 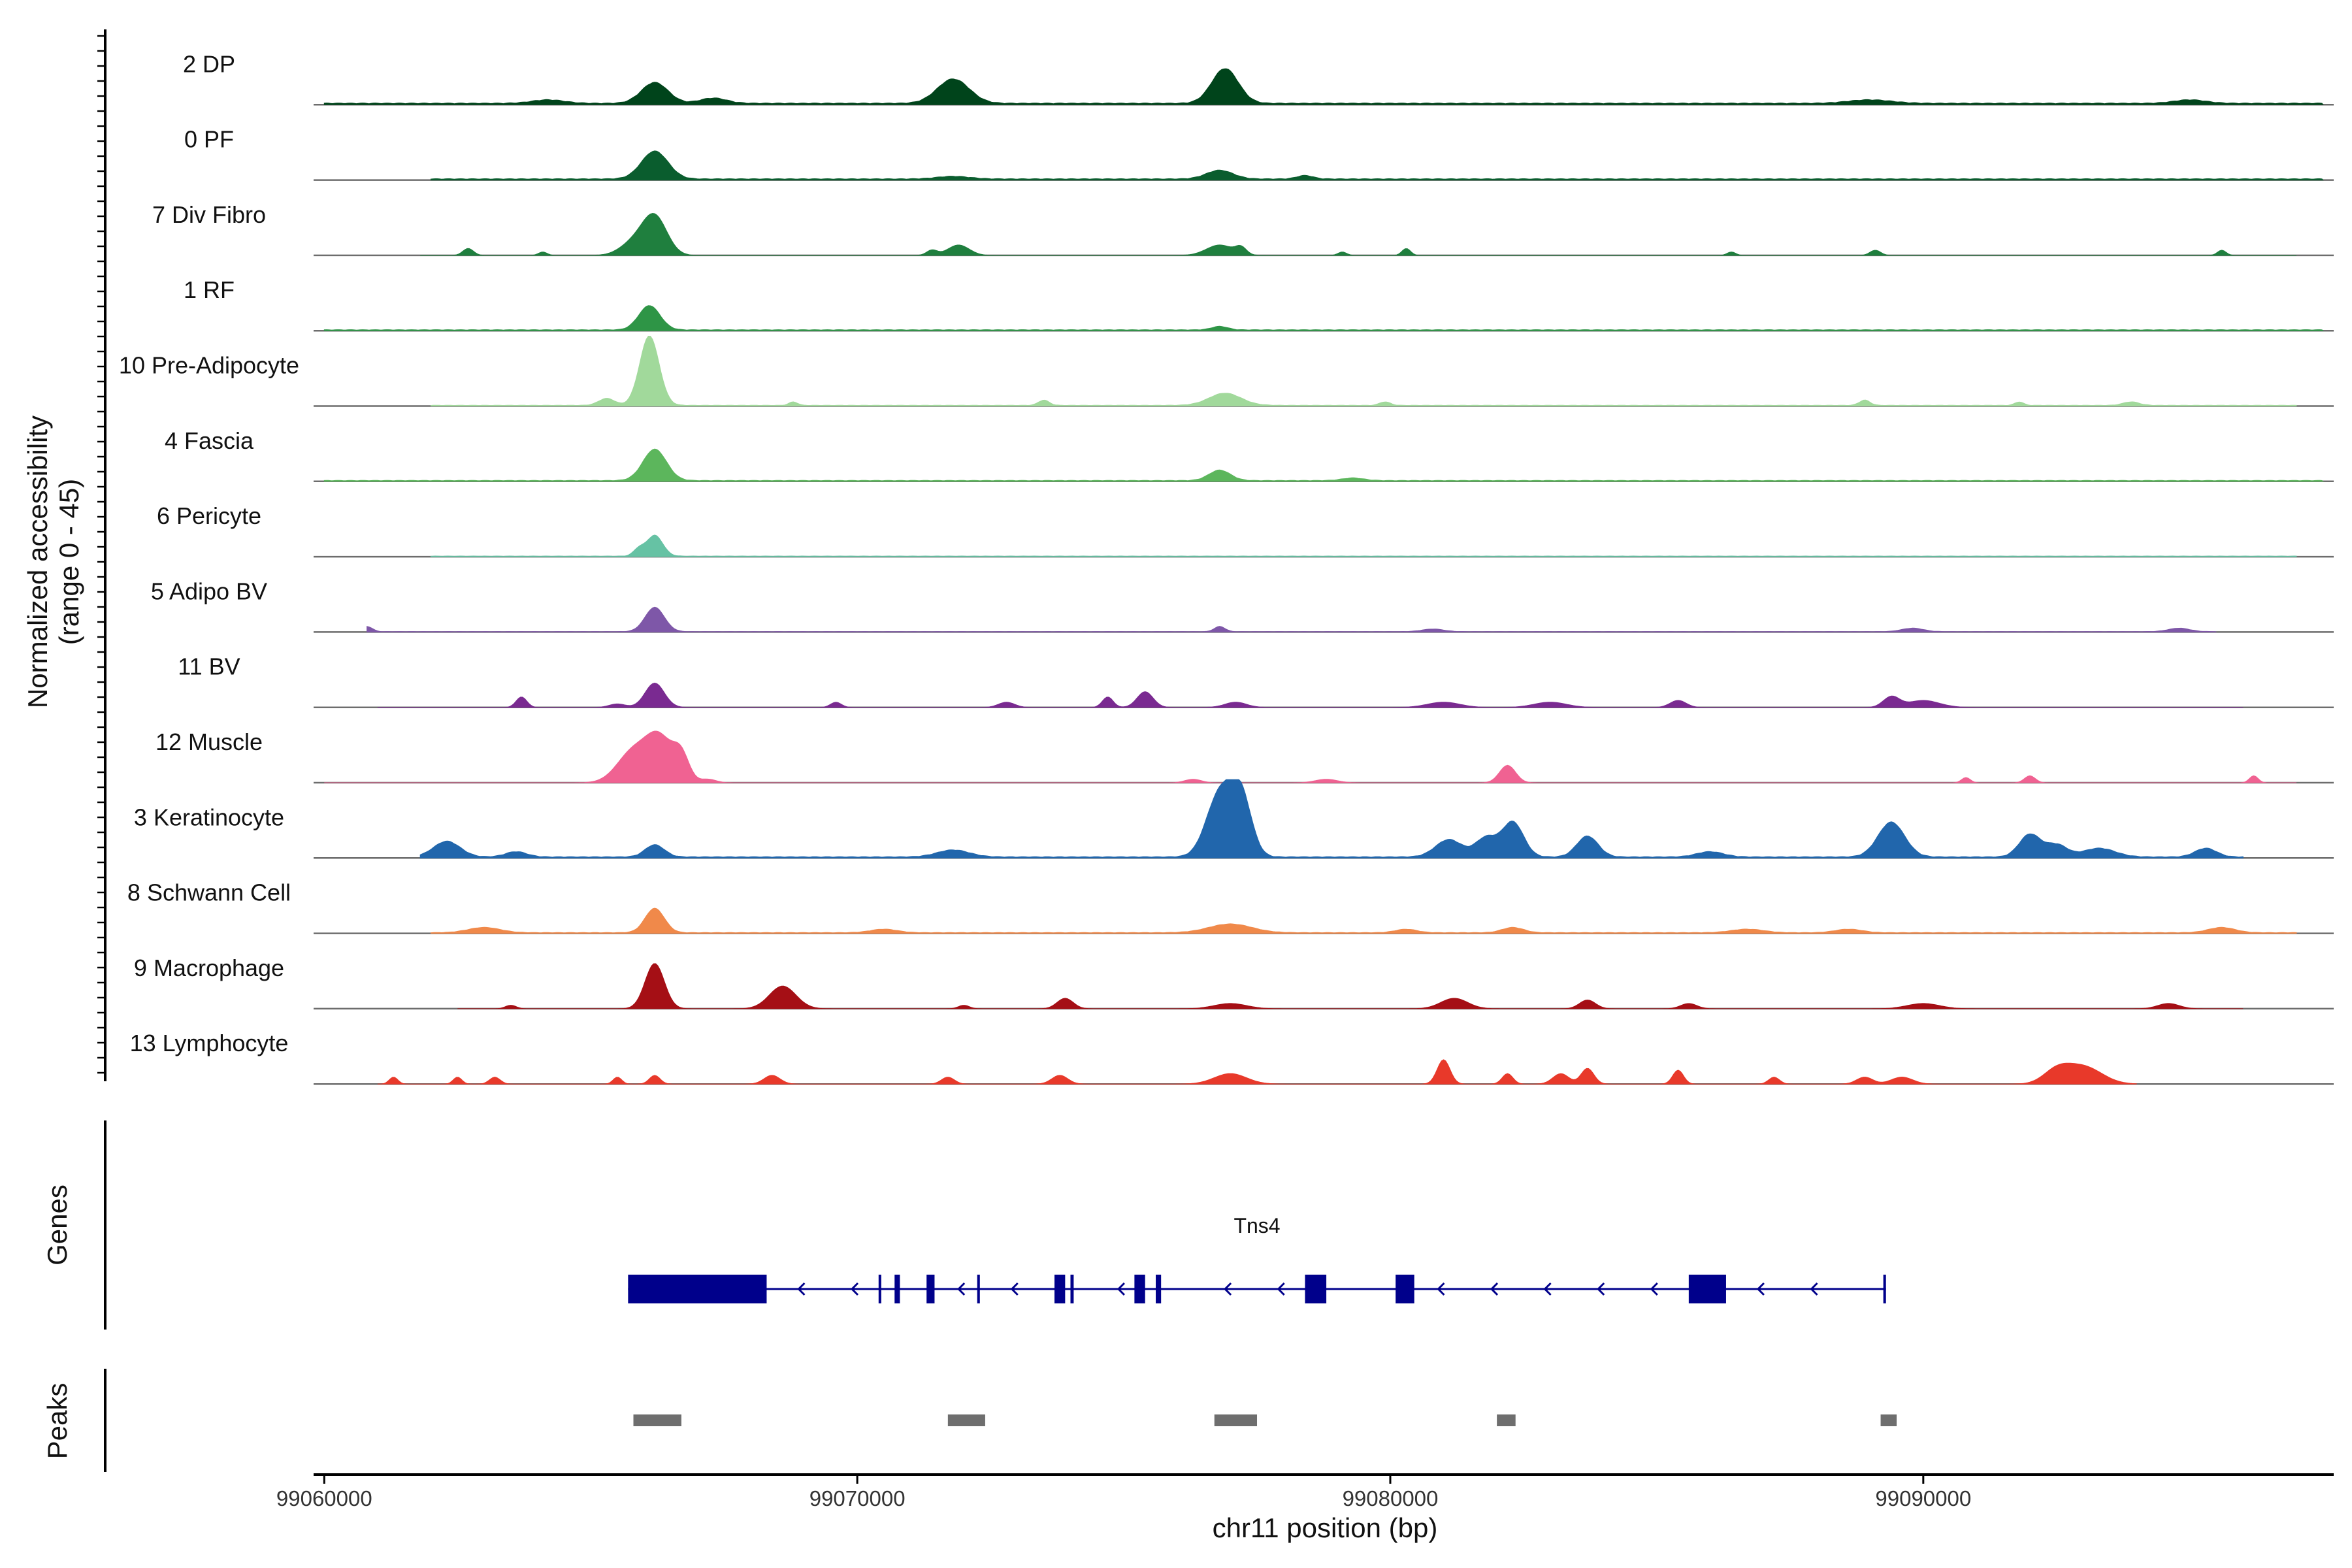 What do you see at coordinates (1257, 1258) in the screenshot?
I see `gene-track: Tns4` at bounding box center [1257, 1258].